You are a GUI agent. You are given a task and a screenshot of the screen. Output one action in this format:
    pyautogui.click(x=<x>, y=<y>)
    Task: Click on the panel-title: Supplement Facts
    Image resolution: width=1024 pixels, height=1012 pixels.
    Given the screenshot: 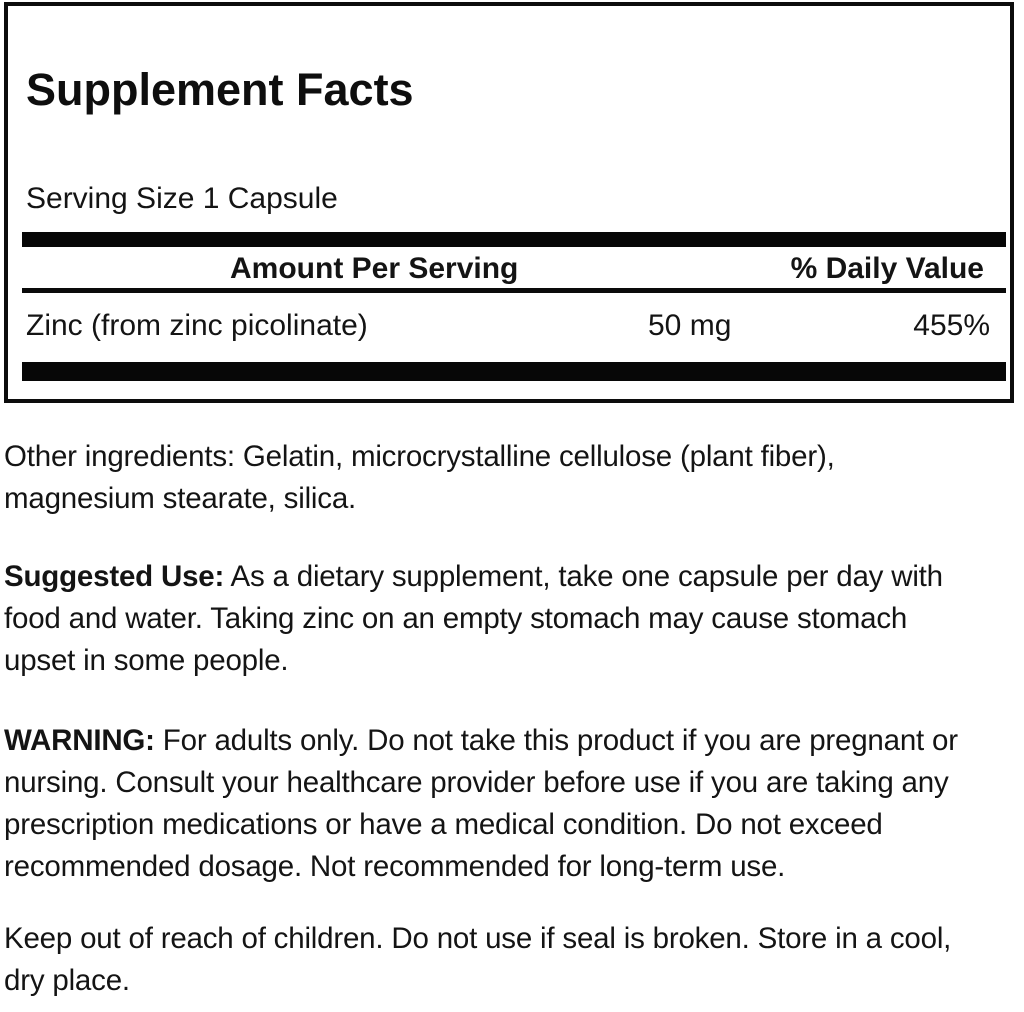 What is the action you would take?
    pyautogui.click(x=220, y=89)
    